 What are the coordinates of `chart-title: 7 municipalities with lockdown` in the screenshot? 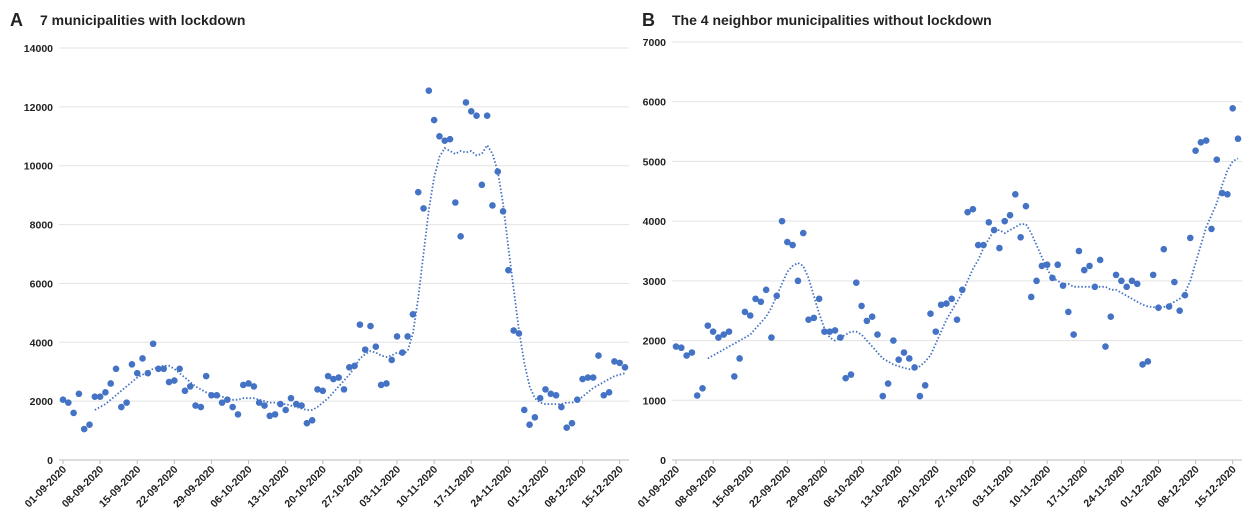 It's located at (142, 20).